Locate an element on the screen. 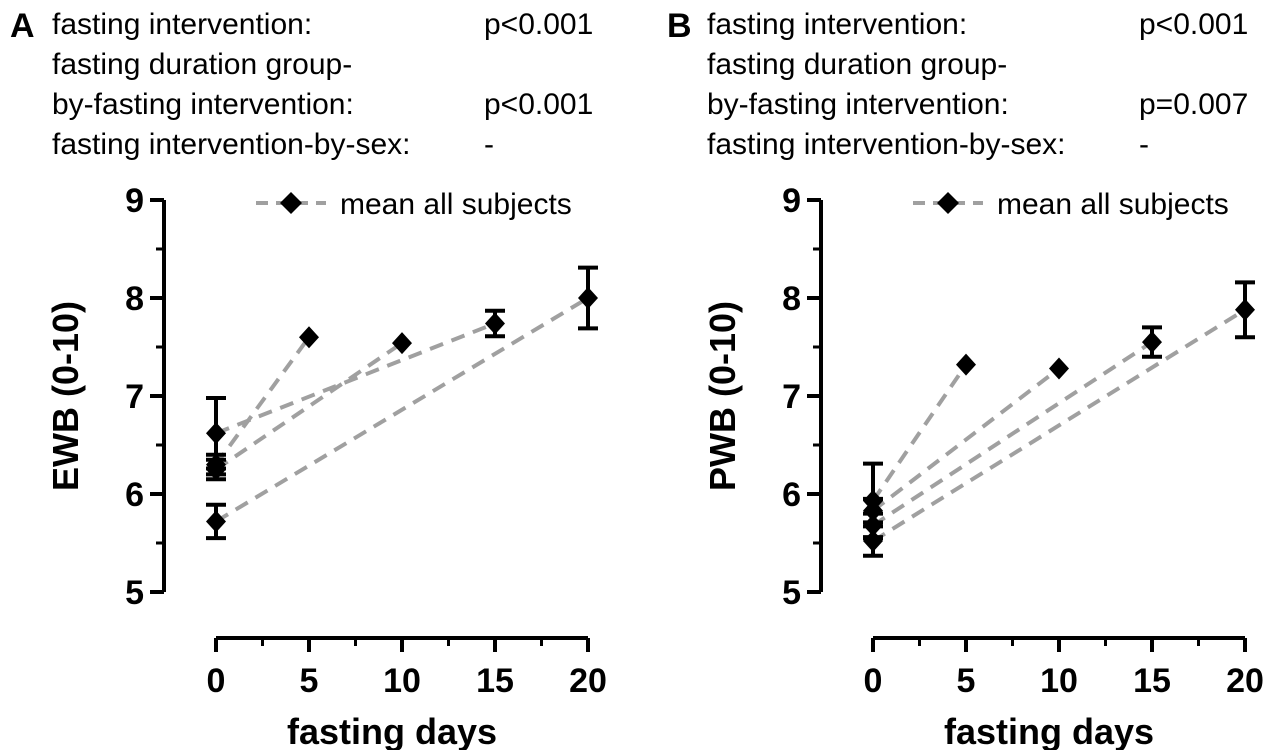 The image size is (1283, 750). panel-letter: B is located at coordinates (679, 26).